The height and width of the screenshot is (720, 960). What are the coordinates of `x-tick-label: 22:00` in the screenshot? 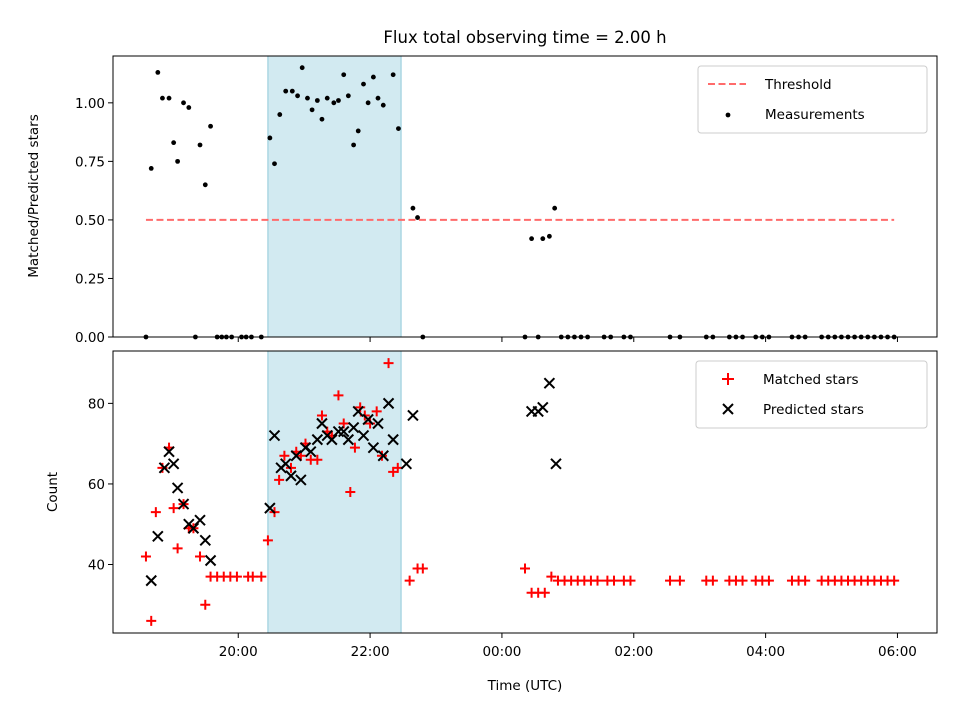 It's located at (370, 652).